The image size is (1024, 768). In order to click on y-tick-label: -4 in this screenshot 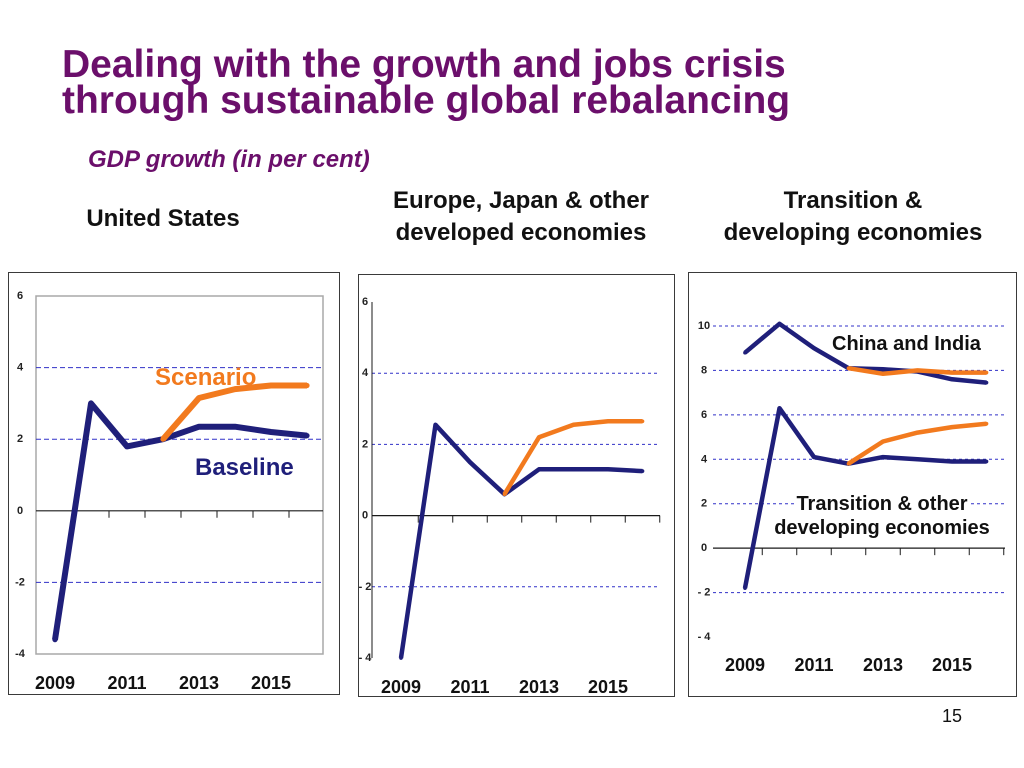, I will do `click(20, 654)`.